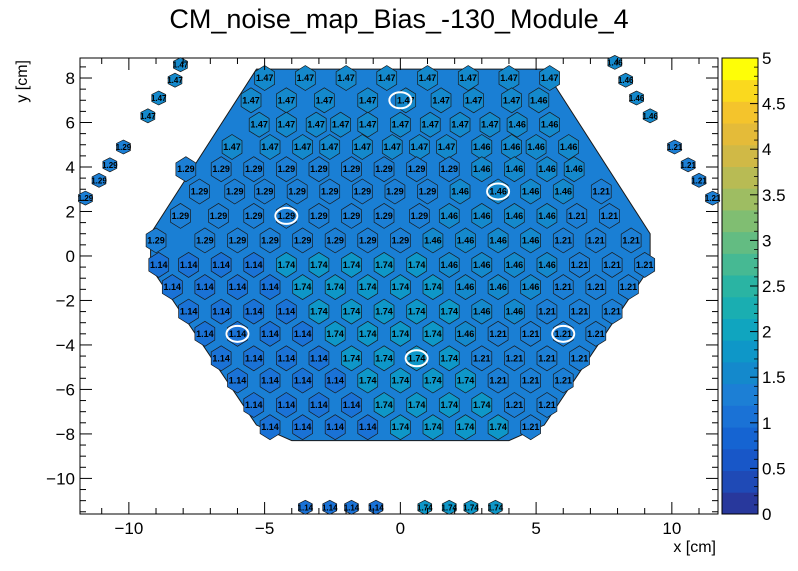  I want to click on y-tick-label: 2, so click(70, 211).